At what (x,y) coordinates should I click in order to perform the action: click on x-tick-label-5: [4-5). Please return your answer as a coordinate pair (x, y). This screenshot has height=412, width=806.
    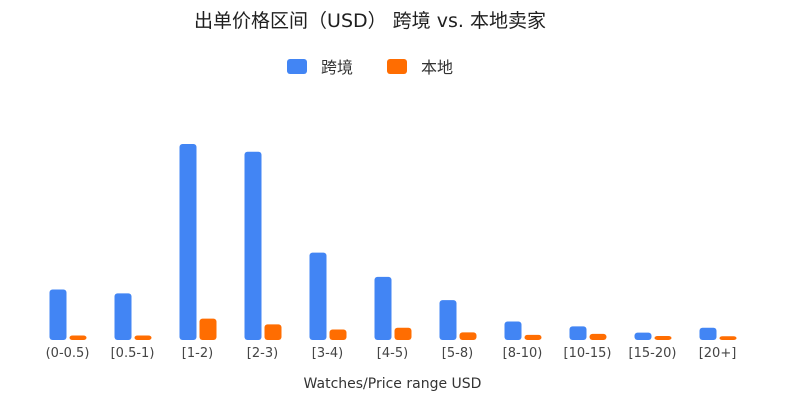
    Looking at the image, I should click on (392, 353).